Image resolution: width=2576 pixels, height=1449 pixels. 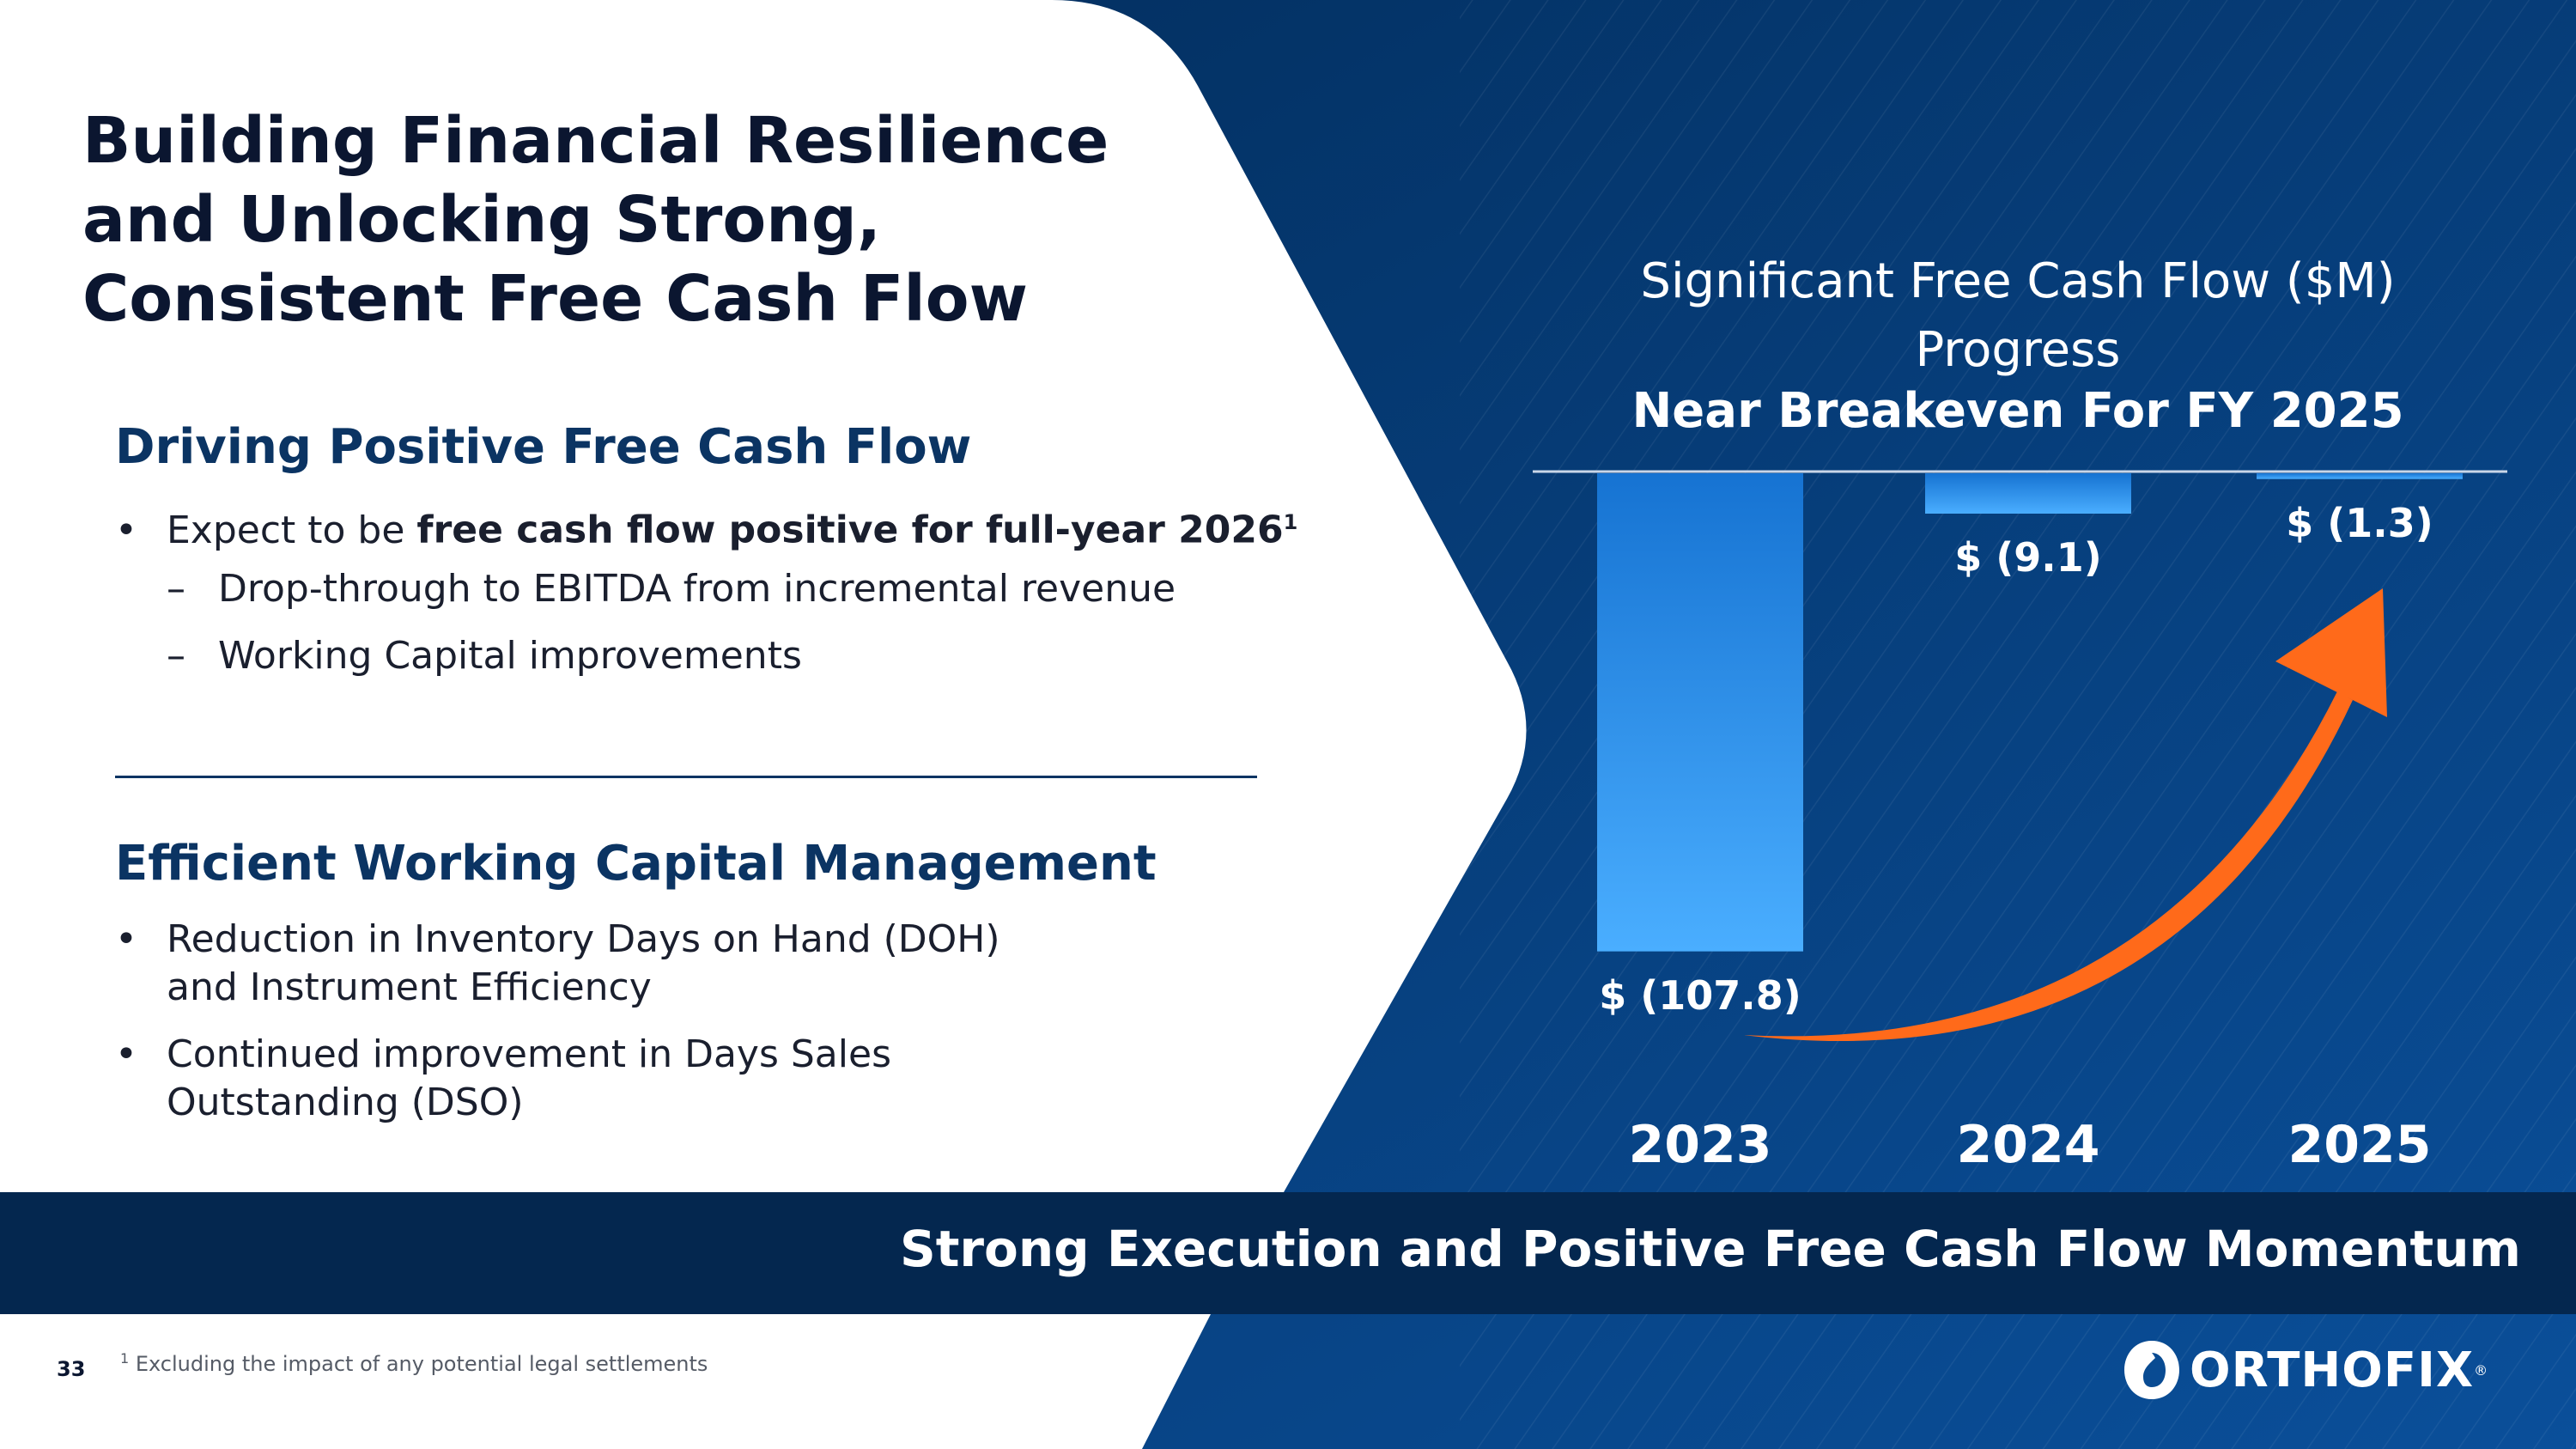 I want to click on bar-2023, so click(x=1700, y=712).